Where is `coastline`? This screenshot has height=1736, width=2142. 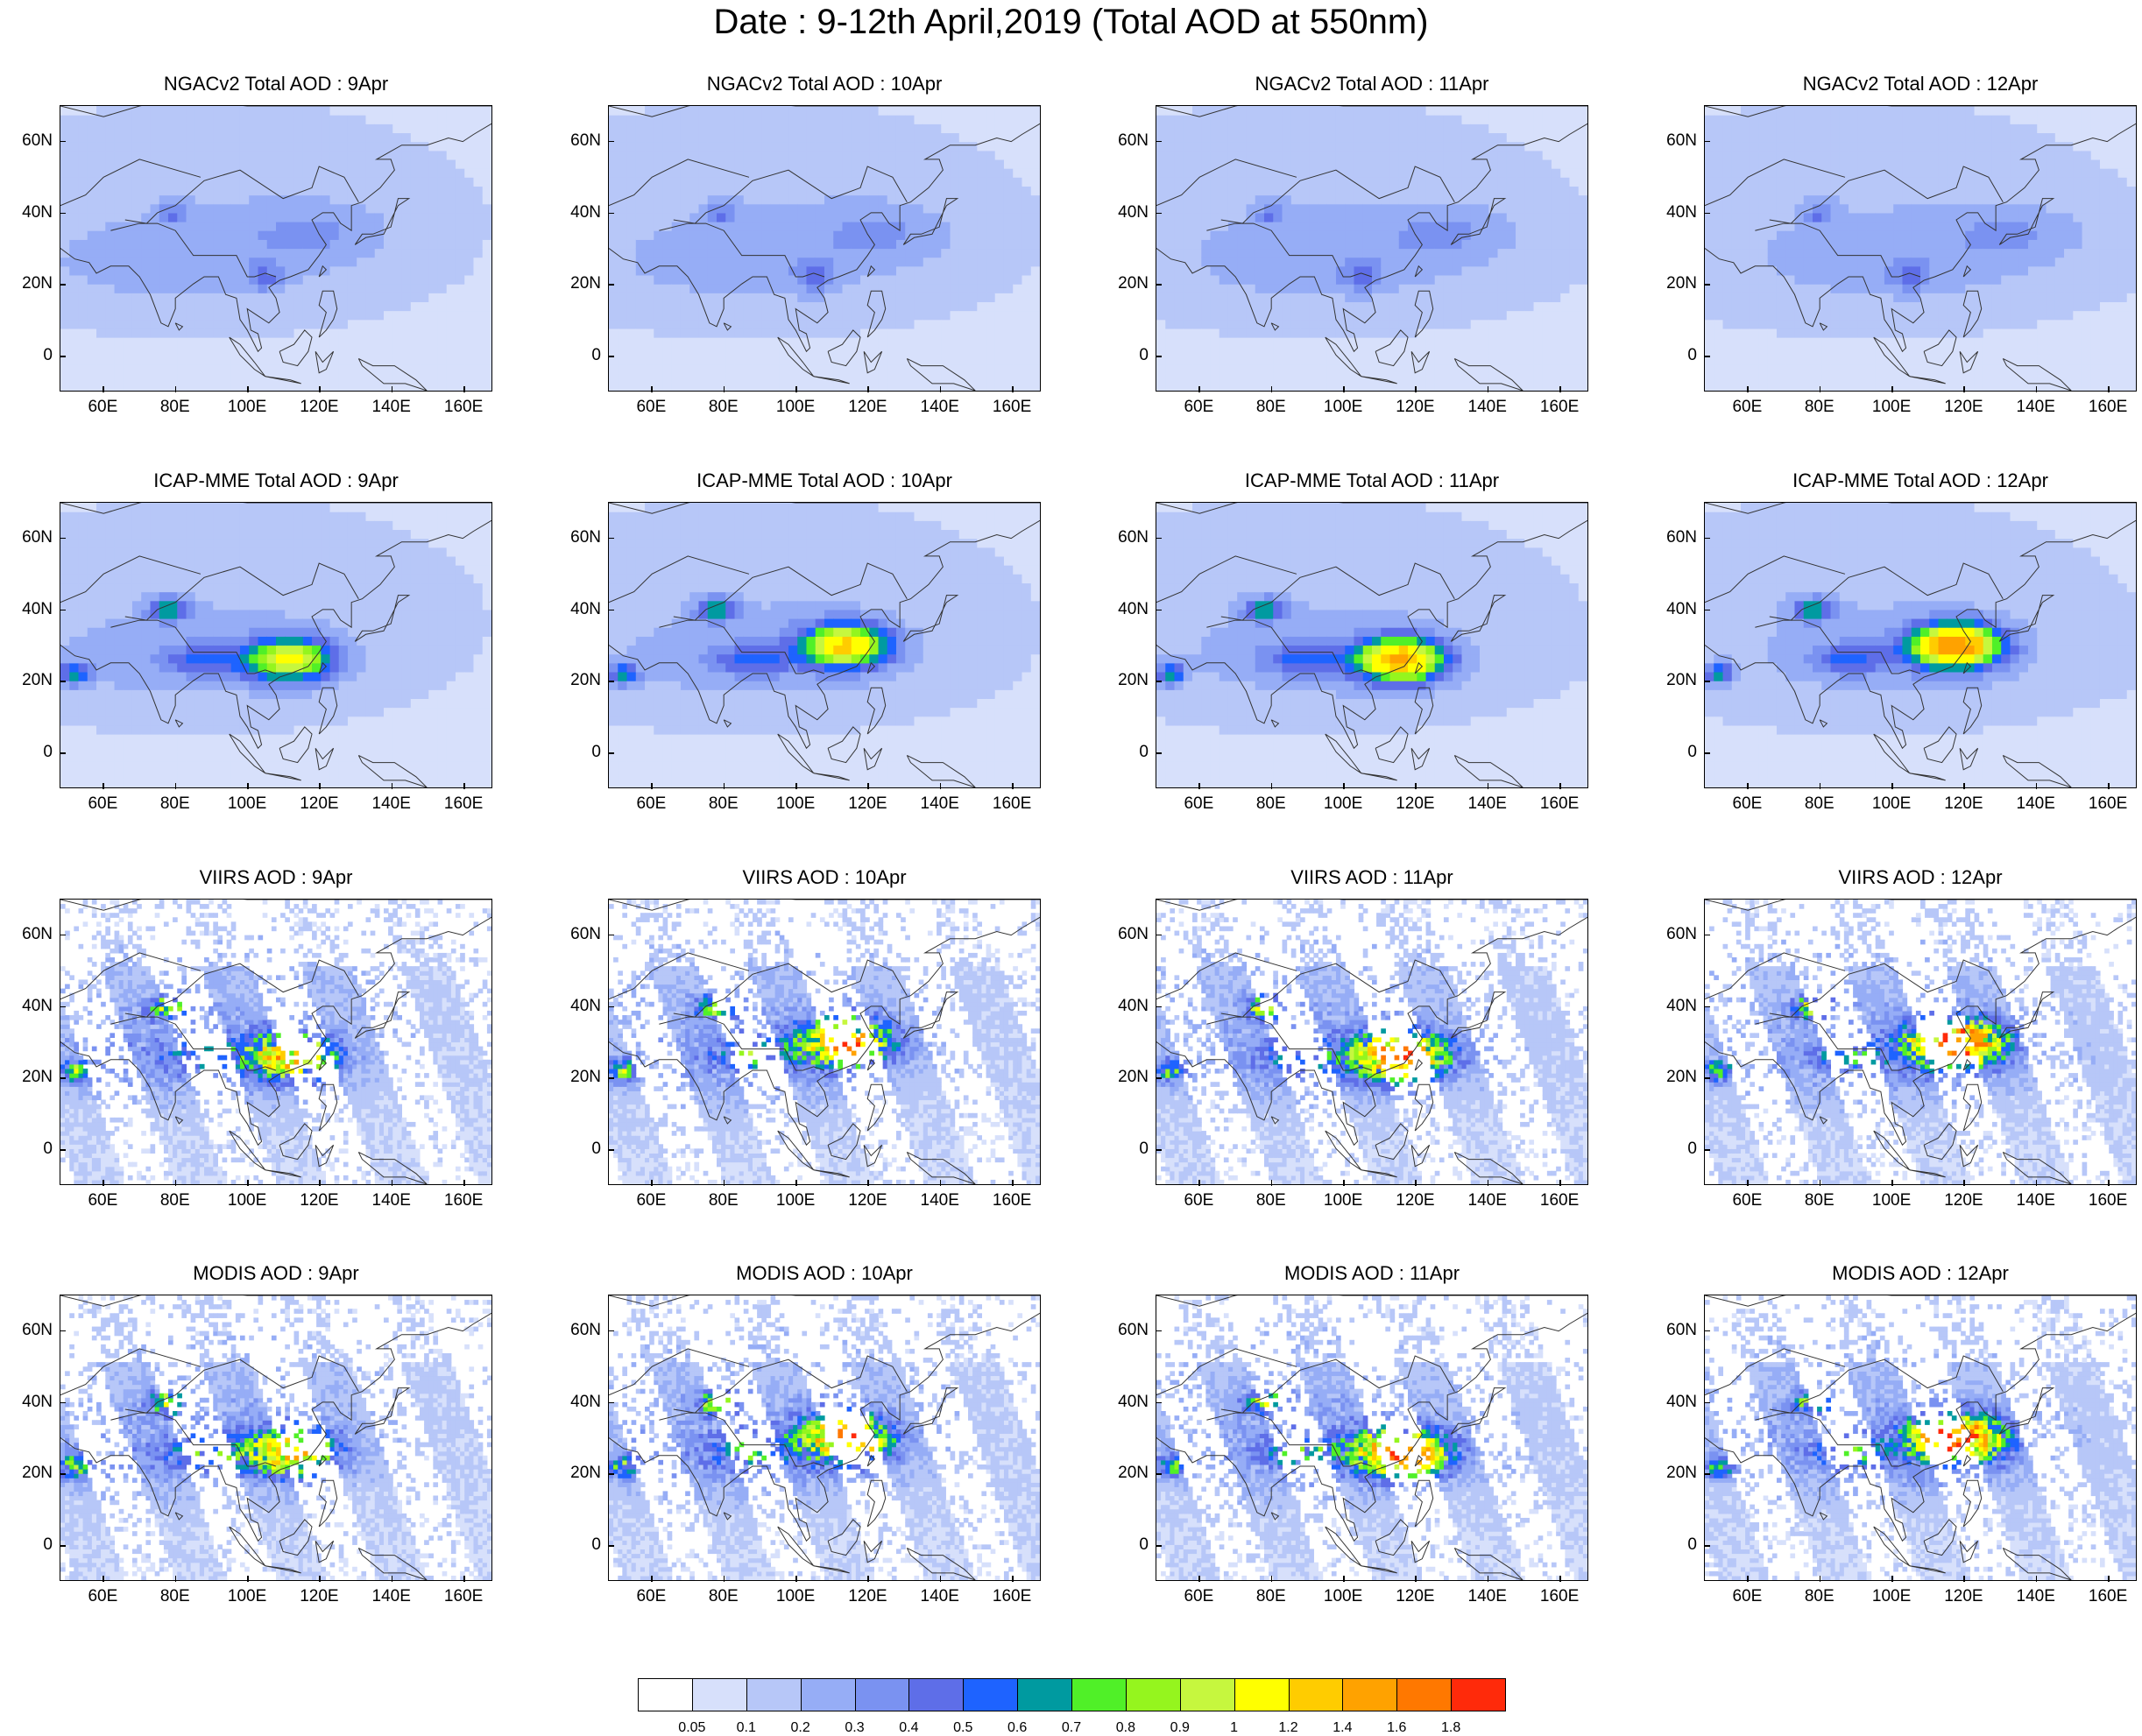
coastline is located at coordinates (1343, 1150).